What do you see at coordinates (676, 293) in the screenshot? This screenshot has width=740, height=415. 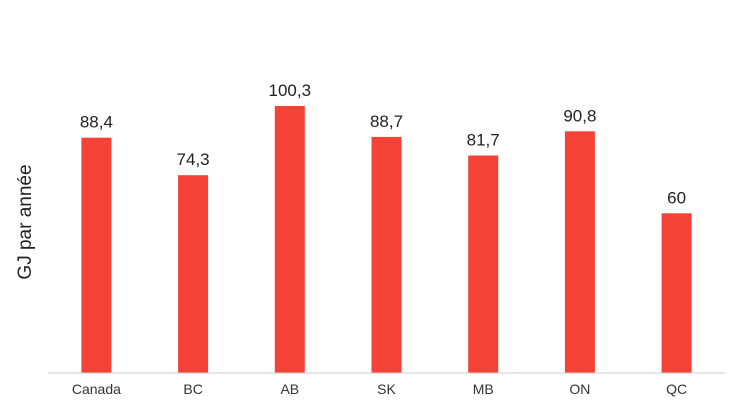 I see `bar-qc` at bounding box center [676, 293].